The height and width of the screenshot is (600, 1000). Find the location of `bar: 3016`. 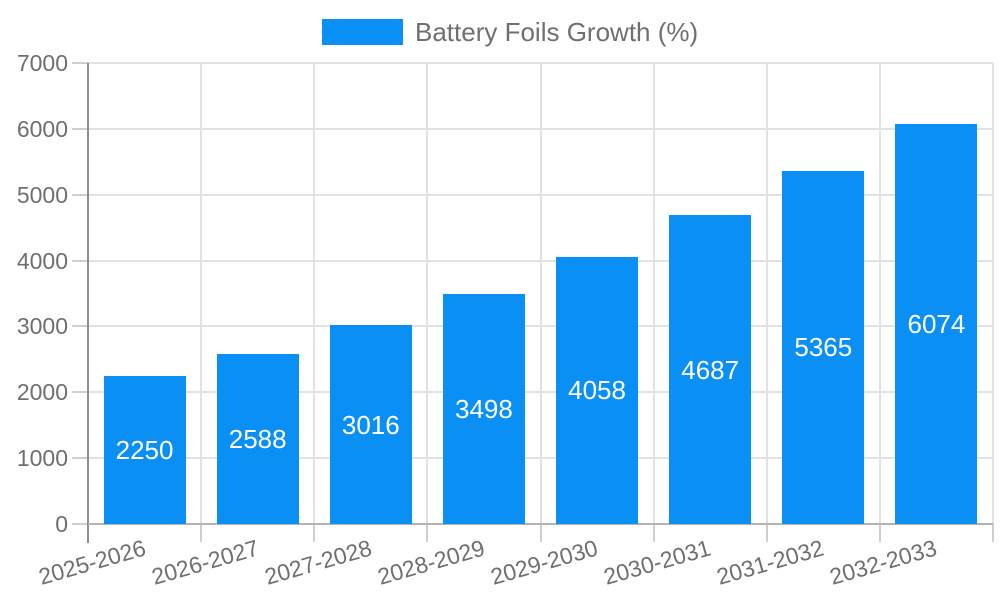

bar: 3016 is located at coordinates (370, 424).